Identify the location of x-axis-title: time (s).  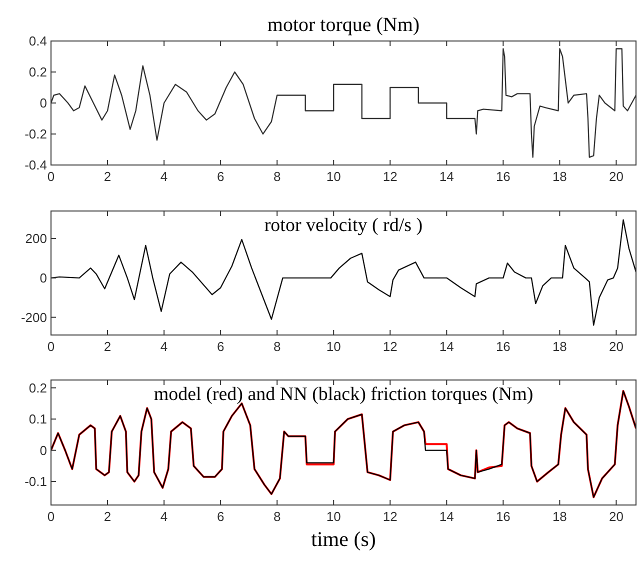
(343, 539).